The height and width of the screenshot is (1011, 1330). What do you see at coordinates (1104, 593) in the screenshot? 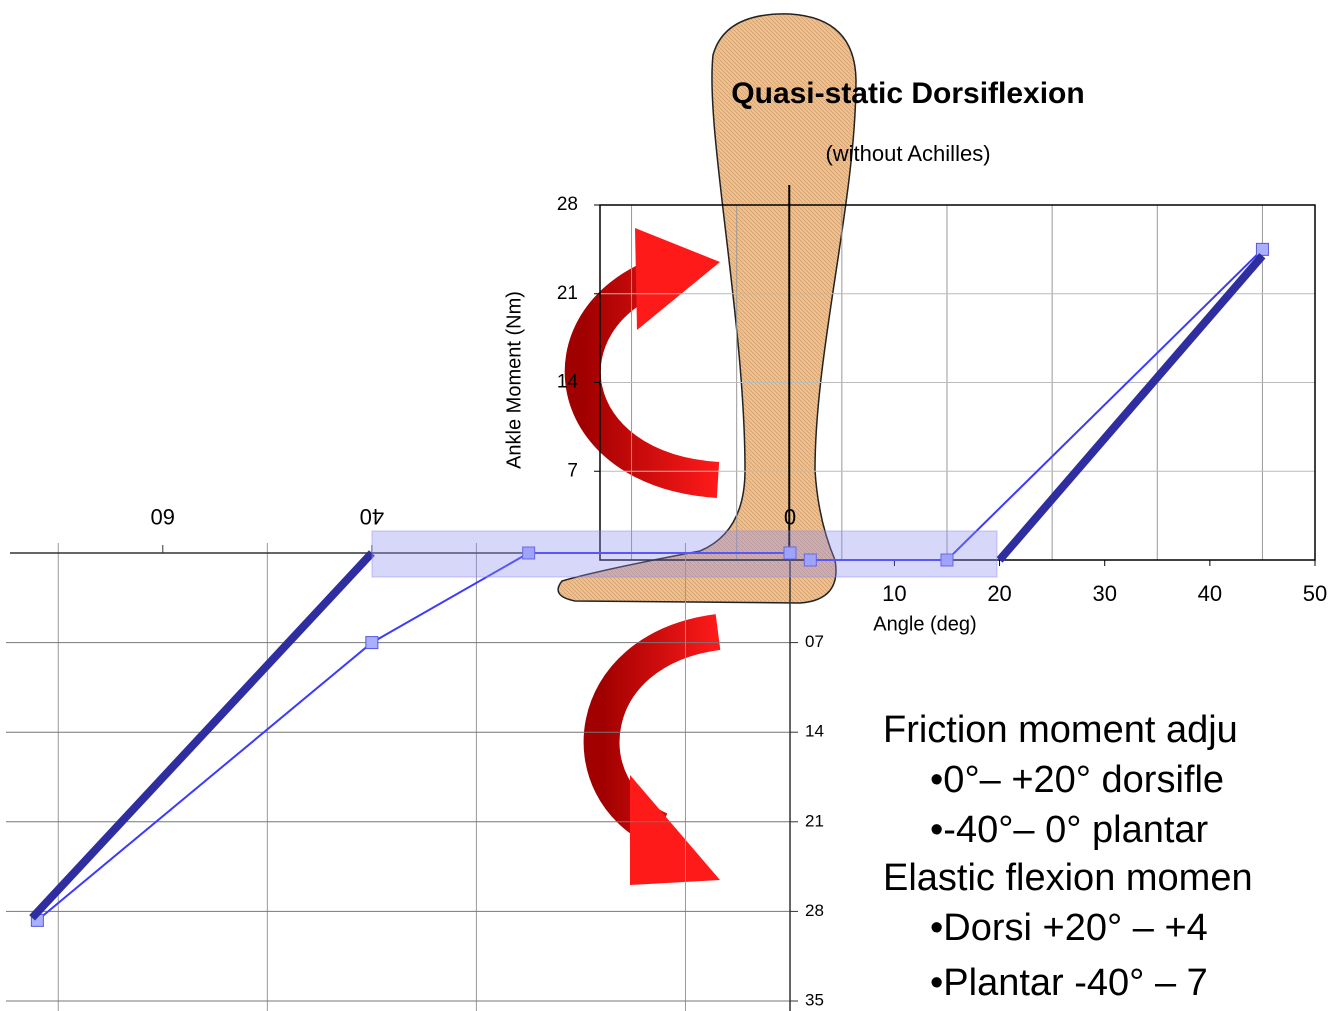
I see `x-tick-label: 30` at bounding box center [1104, 593].